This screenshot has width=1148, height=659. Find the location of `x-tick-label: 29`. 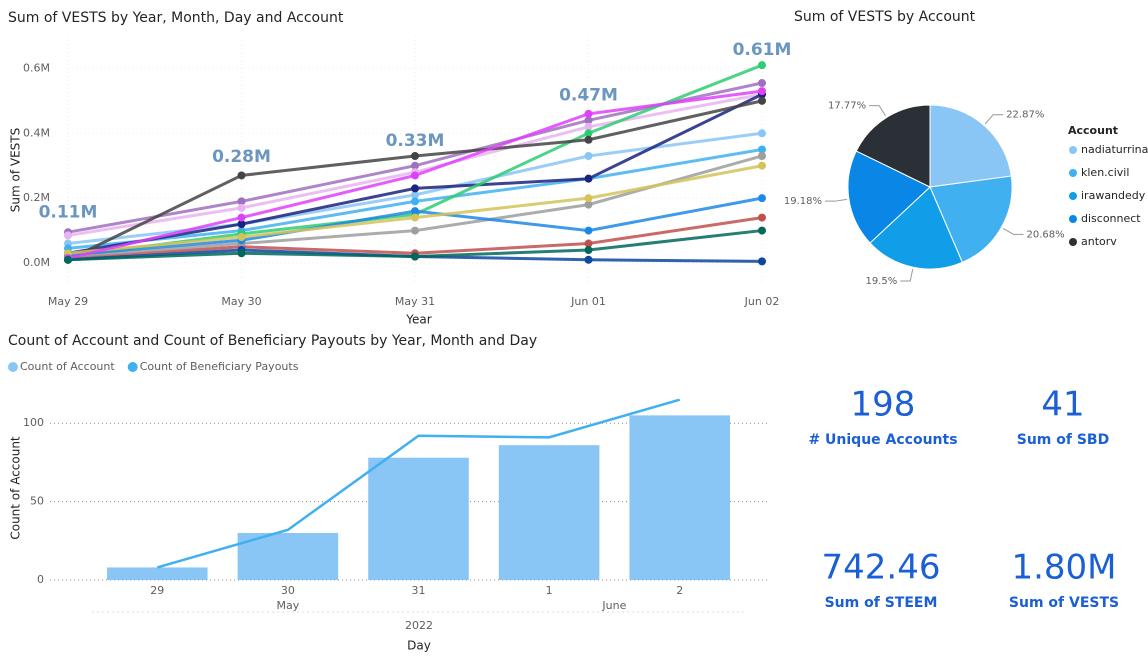

x-tick-label: 29 is located at coordinates (157, 590).